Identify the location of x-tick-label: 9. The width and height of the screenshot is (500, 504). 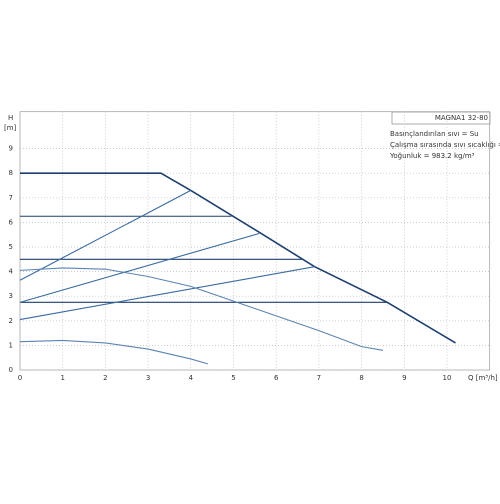
(404, 378).